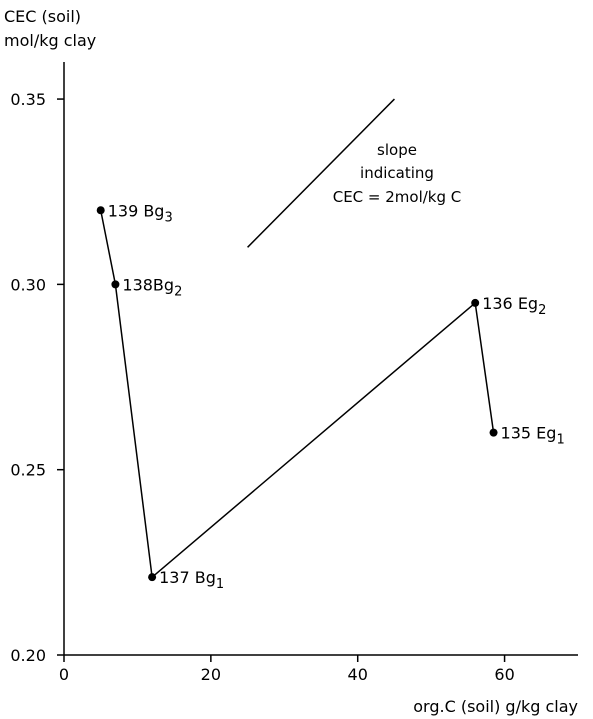  What do you see at coordinates (42, 16) in the screenshot?
I see `y-axis-title-line1: CEC (soil)` at bounding box center [42, 16].